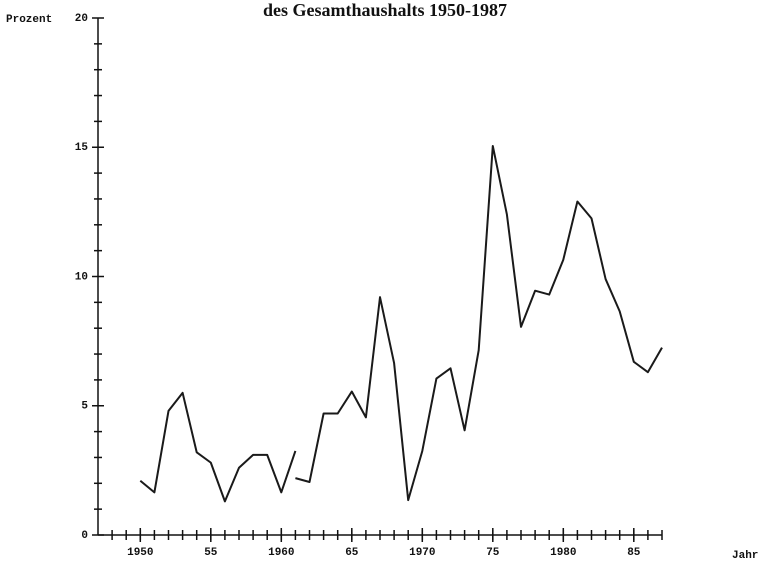  What do you see at coordinates (29, 20) in the screenshot?
I see `y-axis-label: Prozent` at bounding box center [29, 20].